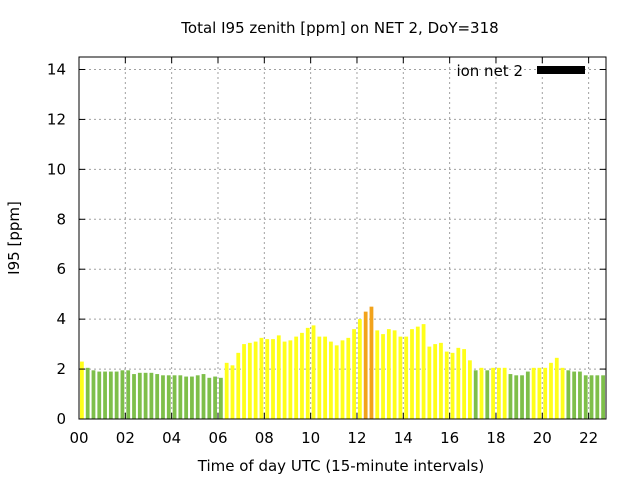 The height and width of the screenshot is (480, 640). I want to click on legend: ion net 2, so click(520, 71).